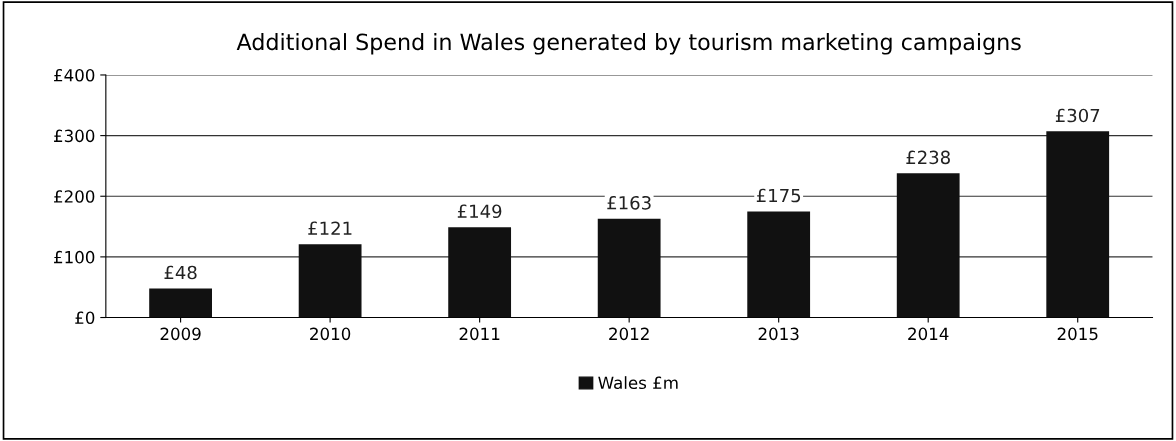  Describe the element at coordinates (74, 75) in the screenshot. I see `y-tick-label: £400` at that location.